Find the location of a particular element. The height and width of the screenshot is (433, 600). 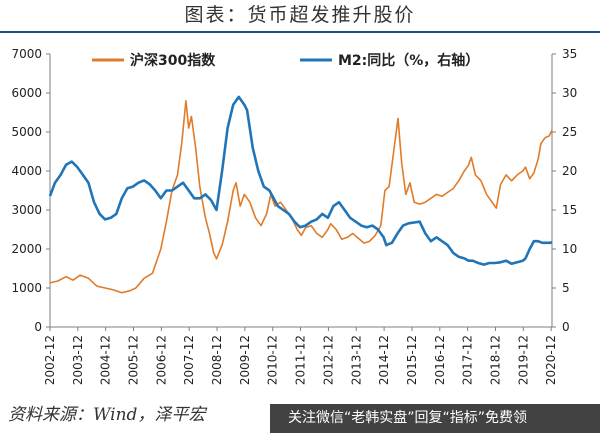

y-right-tick-label: 25 is located at coordinates (569, 132).